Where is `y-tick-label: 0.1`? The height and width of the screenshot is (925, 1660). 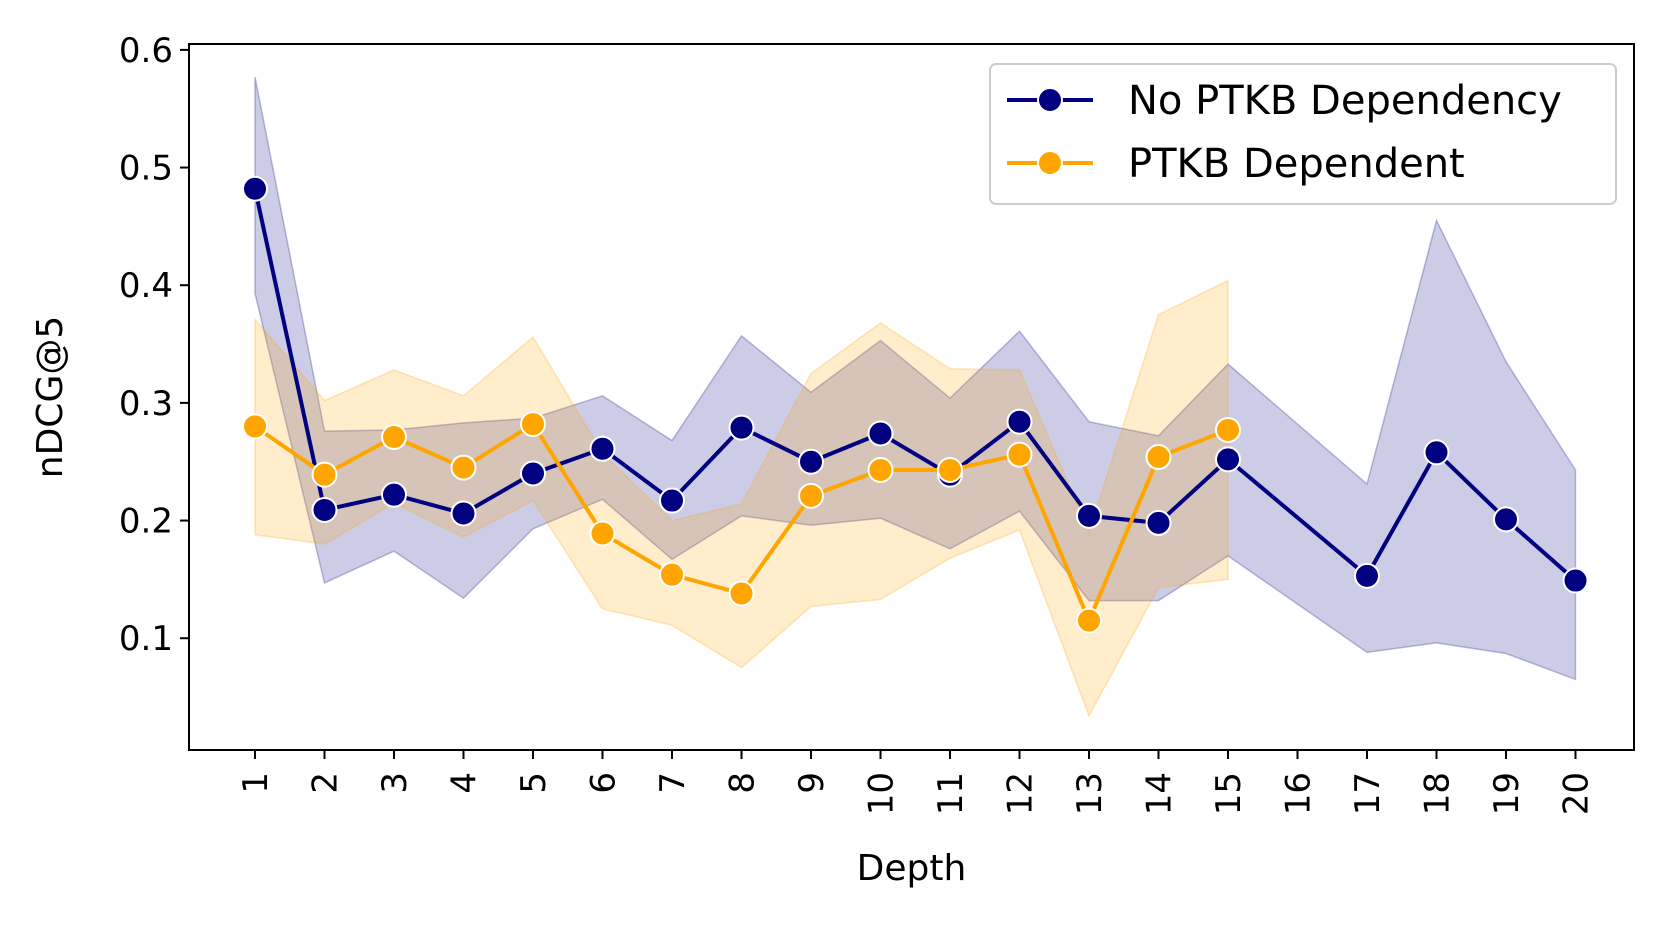
y-tick-label: 0.1 is located at coordinates (146, 639).